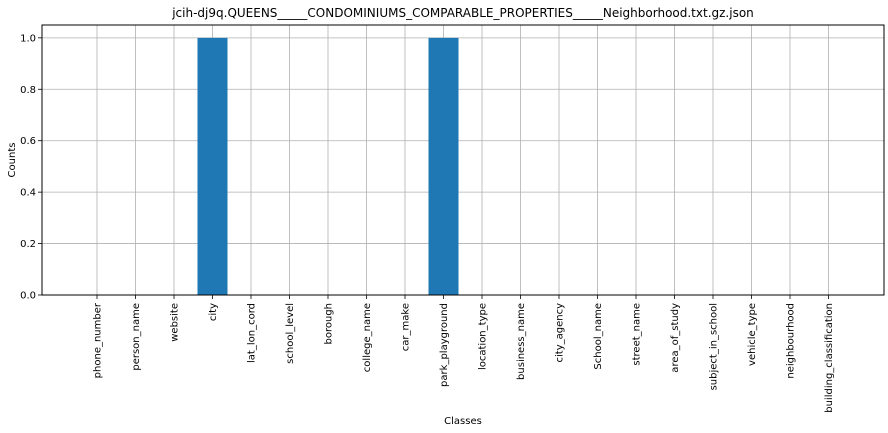 This screenshot has width=888, height=433. What do you see at coordinates (560, 333) in the screenshot?
I see `x-tick-label: city_agency` at bounding box center [560, 333].